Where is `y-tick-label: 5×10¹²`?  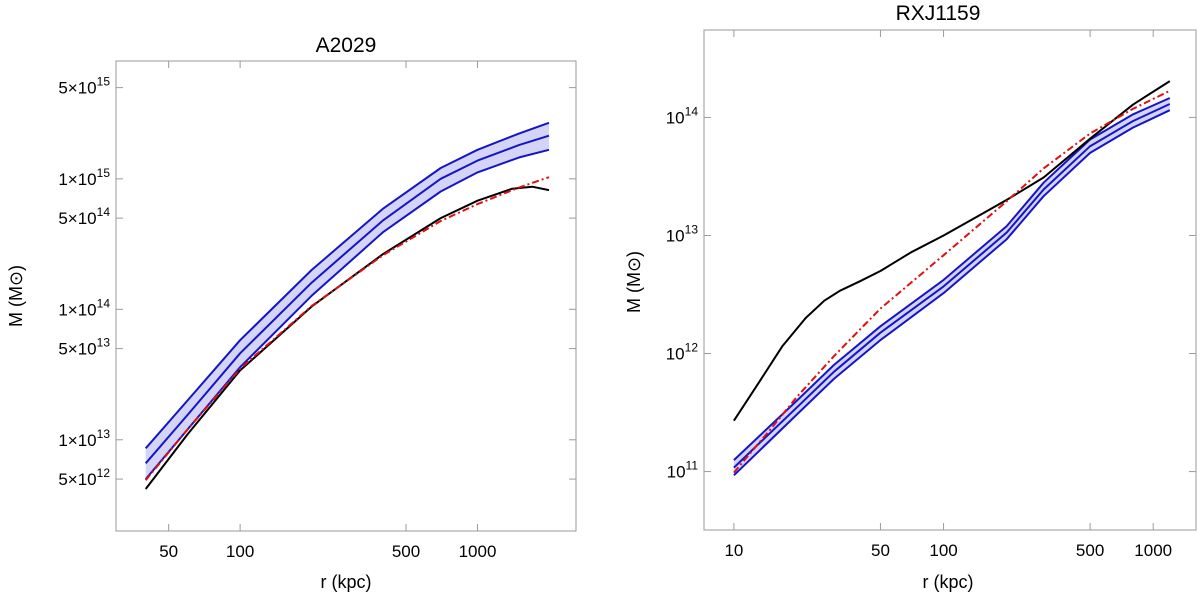
y-tick-label: 5×10¹² is located at coordinates (84, 477).